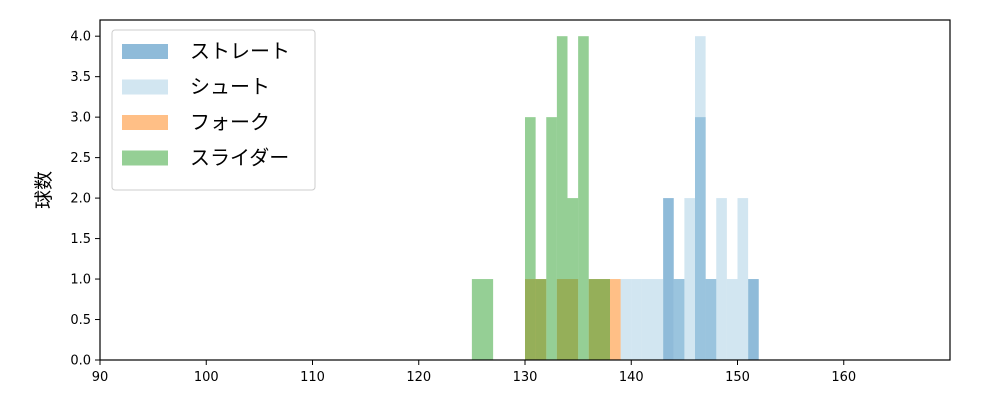  Describe the element at coordinates (631, 377) in the screenshot. I see `x-tick-label: 140` at that location.